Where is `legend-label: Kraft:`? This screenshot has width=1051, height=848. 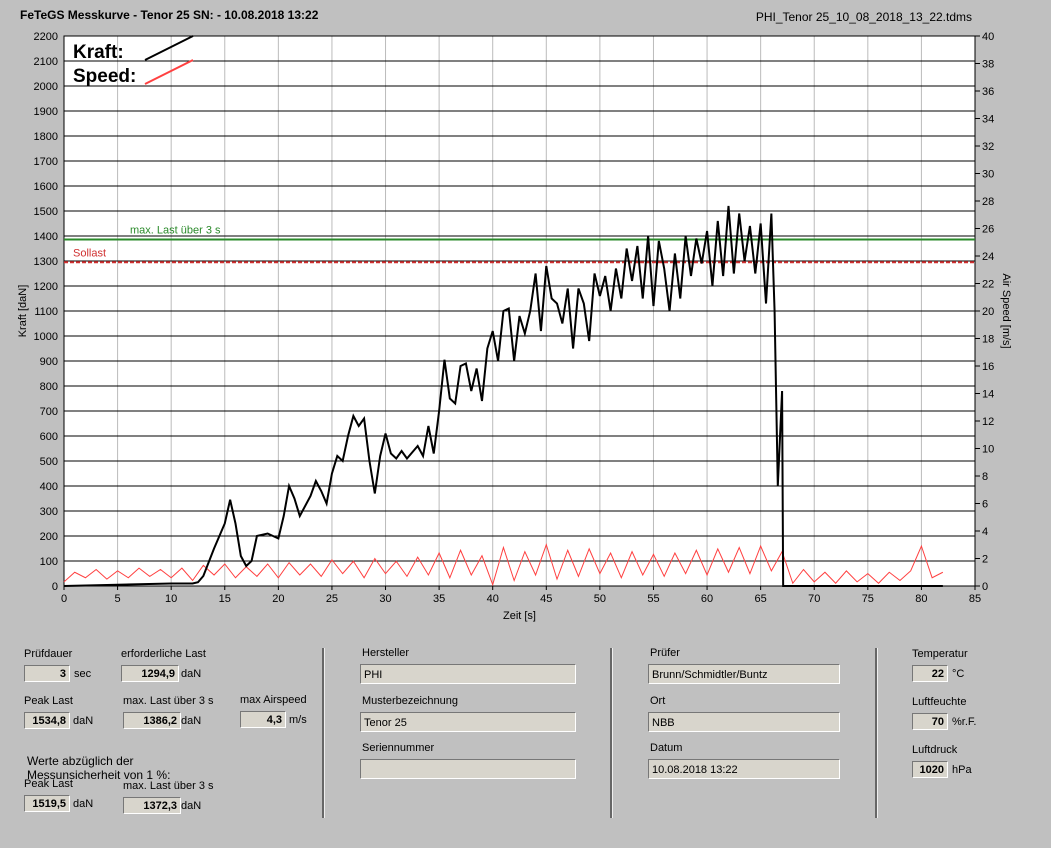 legend-label: Kraft: is located at coordinates (98, 52).